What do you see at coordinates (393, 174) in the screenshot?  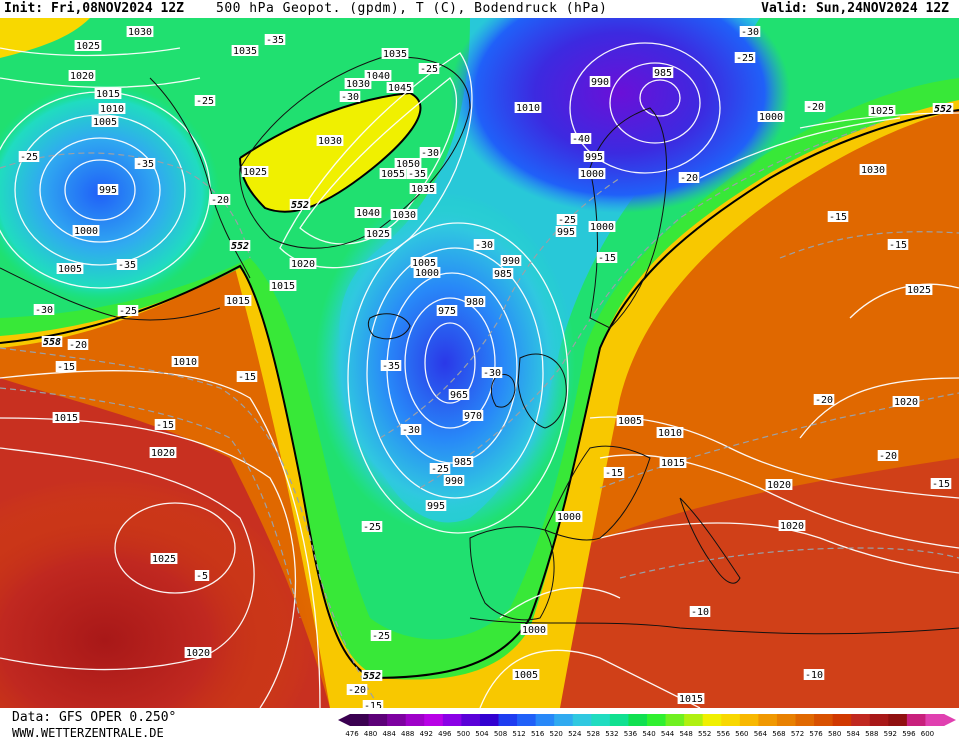 I see `pressure-label: 1055` at bounding box center [393, 174].